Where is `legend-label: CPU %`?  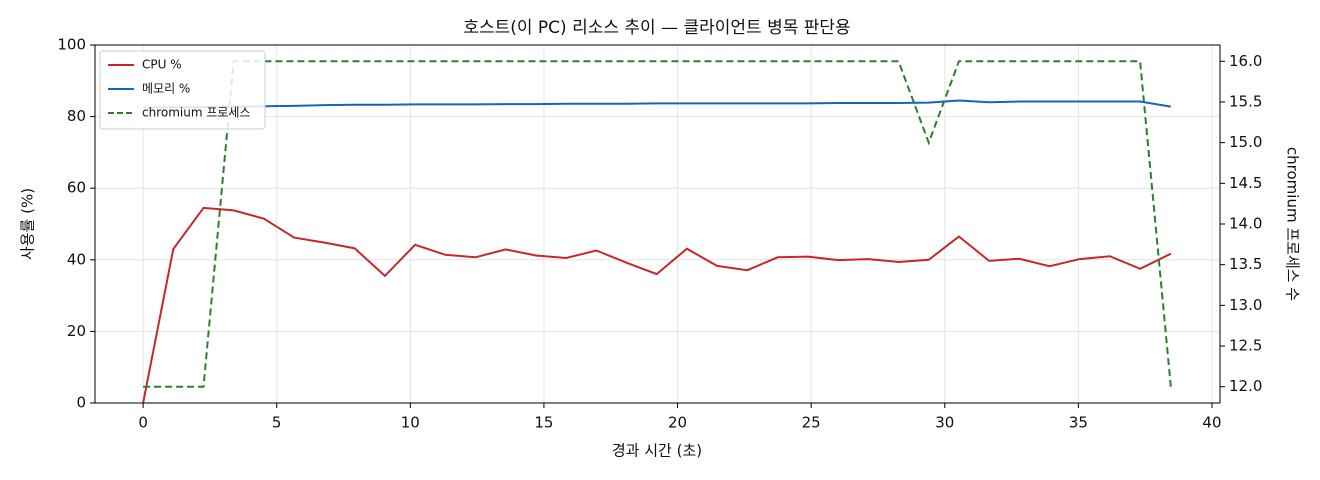
legend-label: CPU % is located at coordinates (162, 65).